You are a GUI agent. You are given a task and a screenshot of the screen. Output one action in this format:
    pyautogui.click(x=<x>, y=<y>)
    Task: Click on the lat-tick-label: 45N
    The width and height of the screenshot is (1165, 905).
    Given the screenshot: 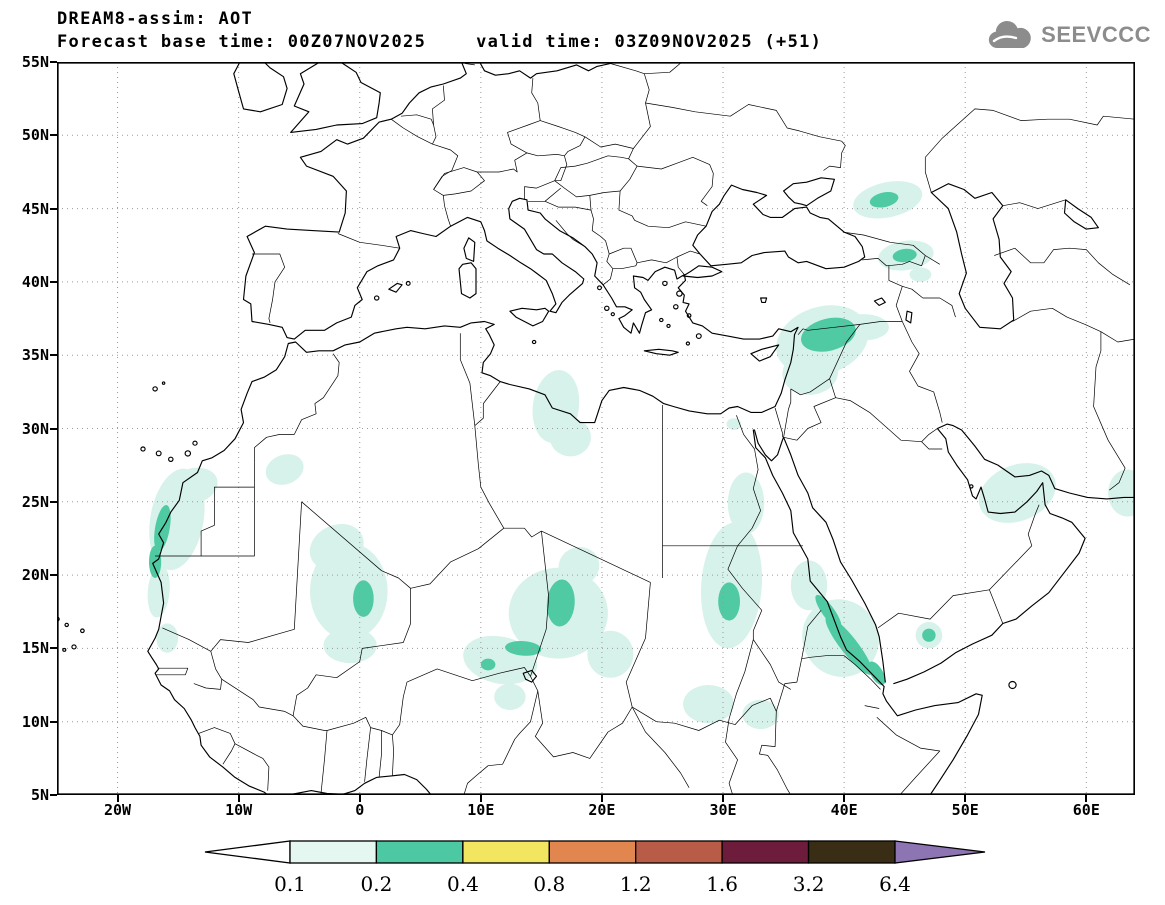 What is the action you would take?
    pyautogui.click(x=35, y=208)
    